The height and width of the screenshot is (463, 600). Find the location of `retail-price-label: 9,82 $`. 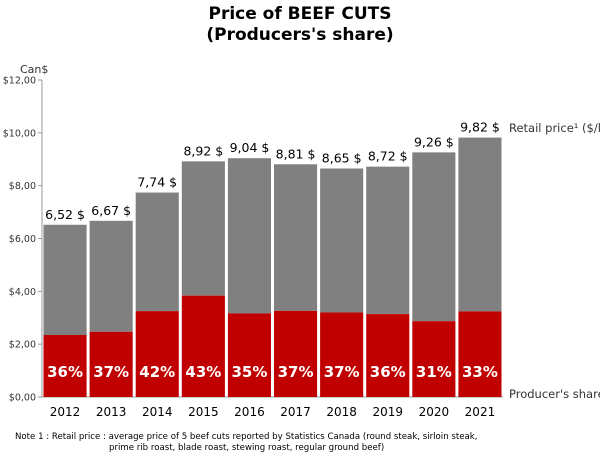

retail-price-label: 9,82 $ is located at coordinates (480, 127).